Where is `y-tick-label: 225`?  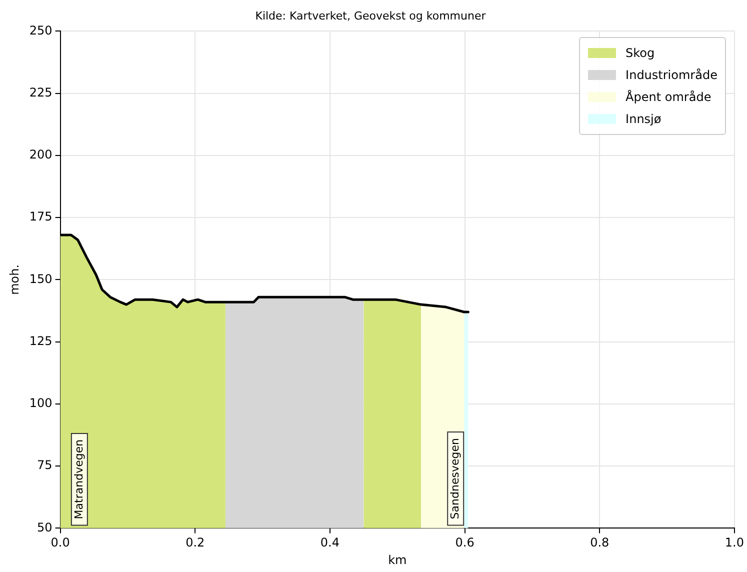 y-tick-label: 225 is located at coordinates (40, 92).